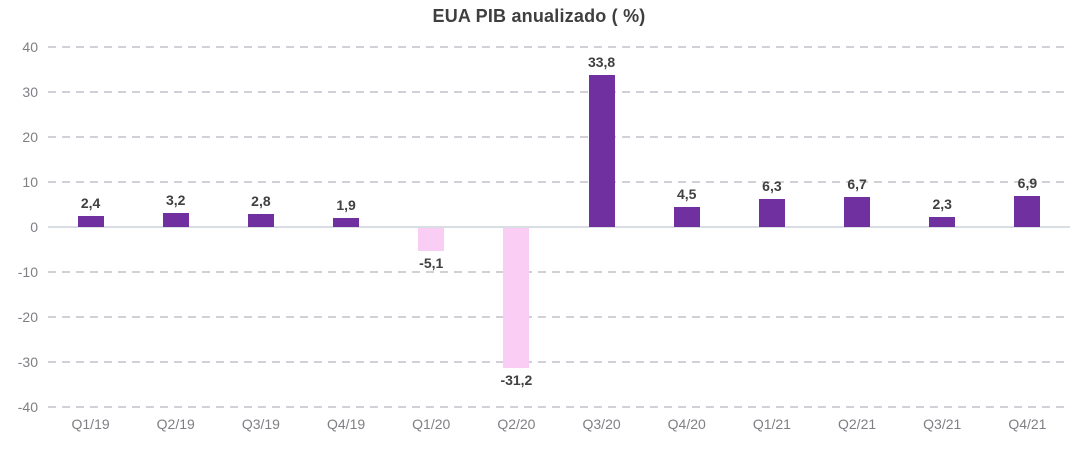 Image resolution: width=1078 pixels, height=449 pixels. Describe the element at coordinates (27, 407) in the screenshot. I see `y-tick-label: -40` at that location.